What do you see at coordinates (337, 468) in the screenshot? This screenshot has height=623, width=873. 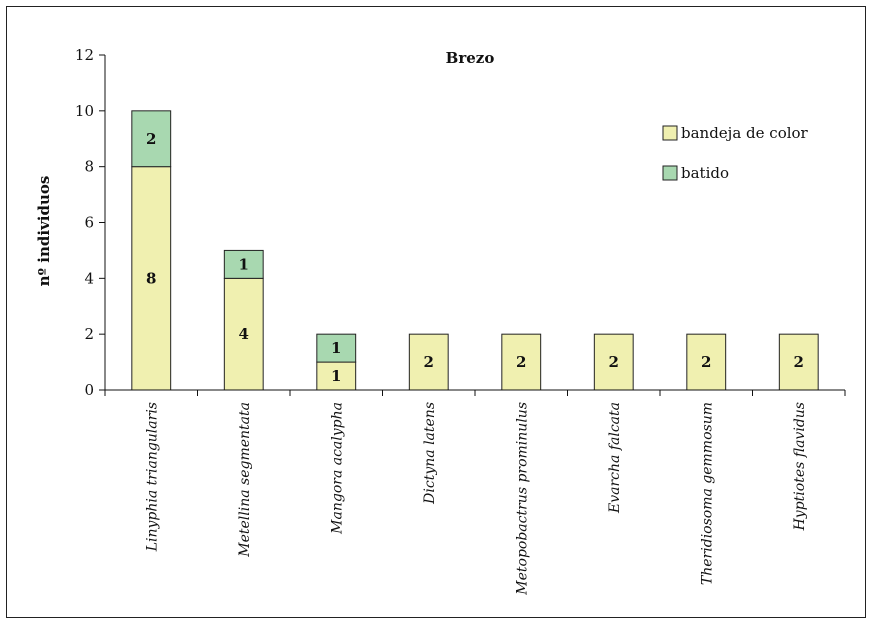 I see `x-tick-label: Mangora acalypha` at bounding box center [337, 468].